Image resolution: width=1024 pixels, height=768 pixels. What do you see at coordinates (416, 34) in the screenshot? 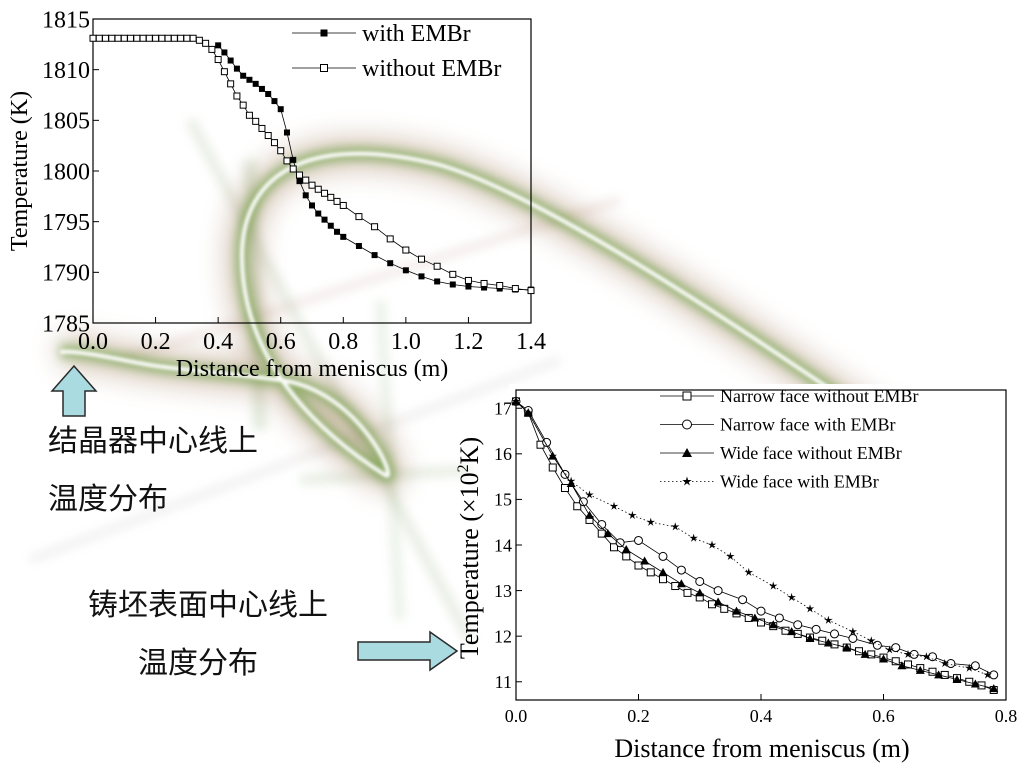
I see `c1-legend-label-0: with EMBr` at bounding box center [416, 34].